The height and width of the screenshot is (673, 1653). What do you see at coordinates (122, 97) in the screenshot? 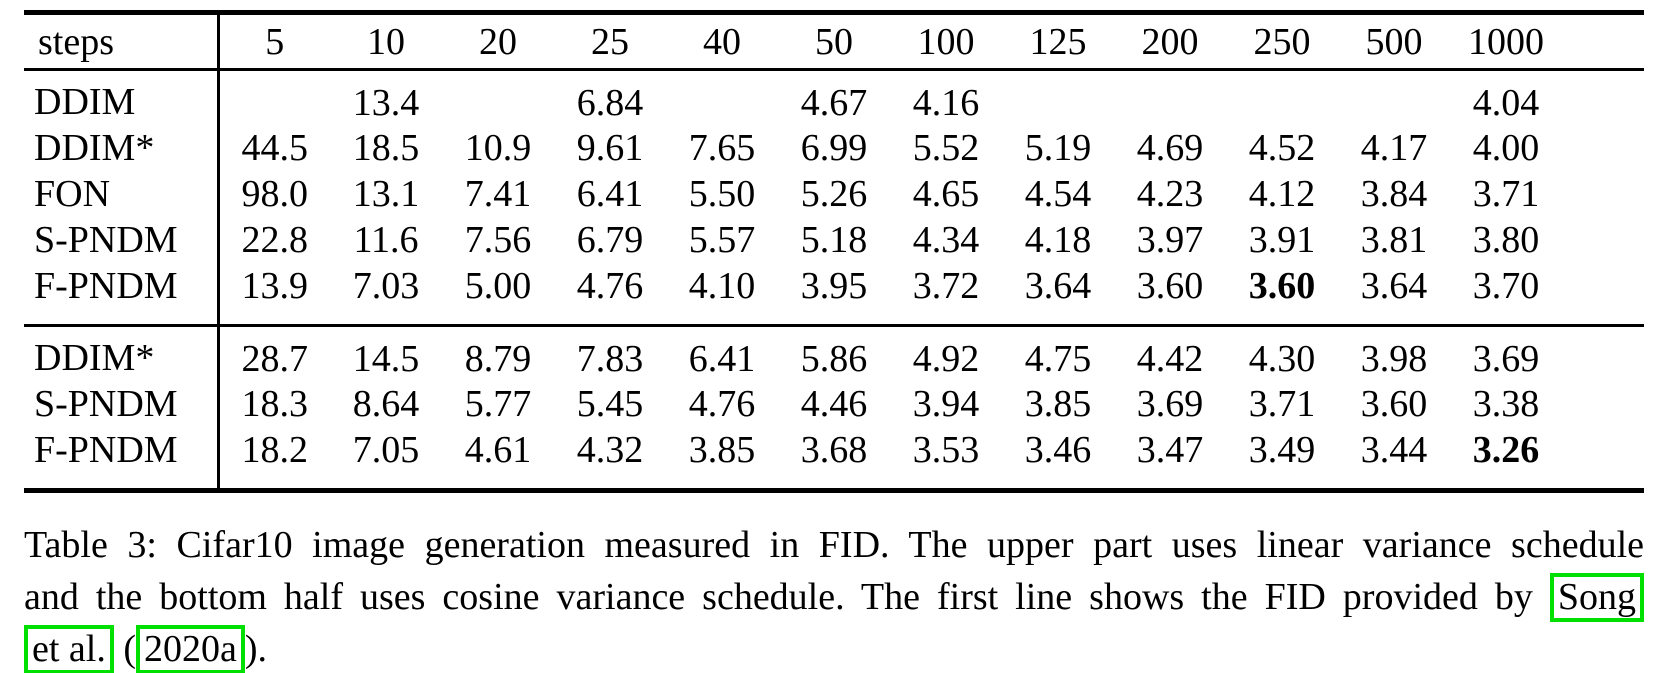
I see `row-label: DDIM` at bounding box center [122, 97].